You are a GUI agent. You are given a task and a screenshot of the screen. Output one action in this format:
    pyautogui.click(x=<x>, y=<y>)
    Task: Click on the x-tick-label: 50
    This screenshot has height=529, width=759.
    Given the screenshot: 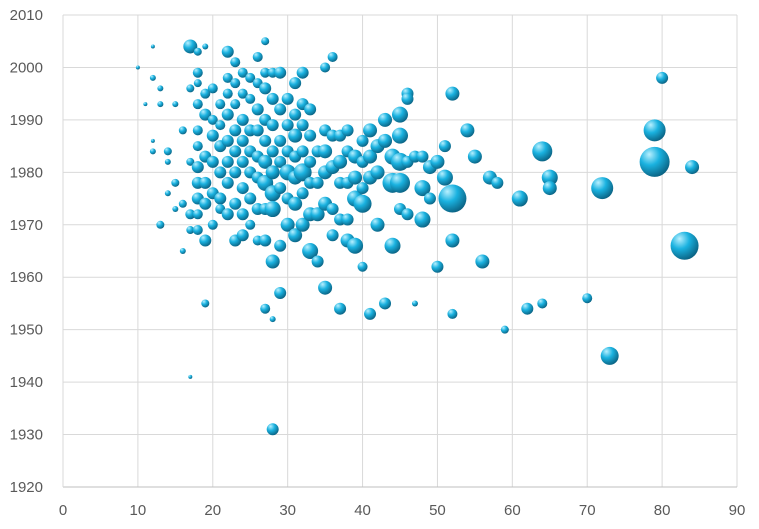 What is the action you would take?
    pyautogui.click(x=437, y=510)
    